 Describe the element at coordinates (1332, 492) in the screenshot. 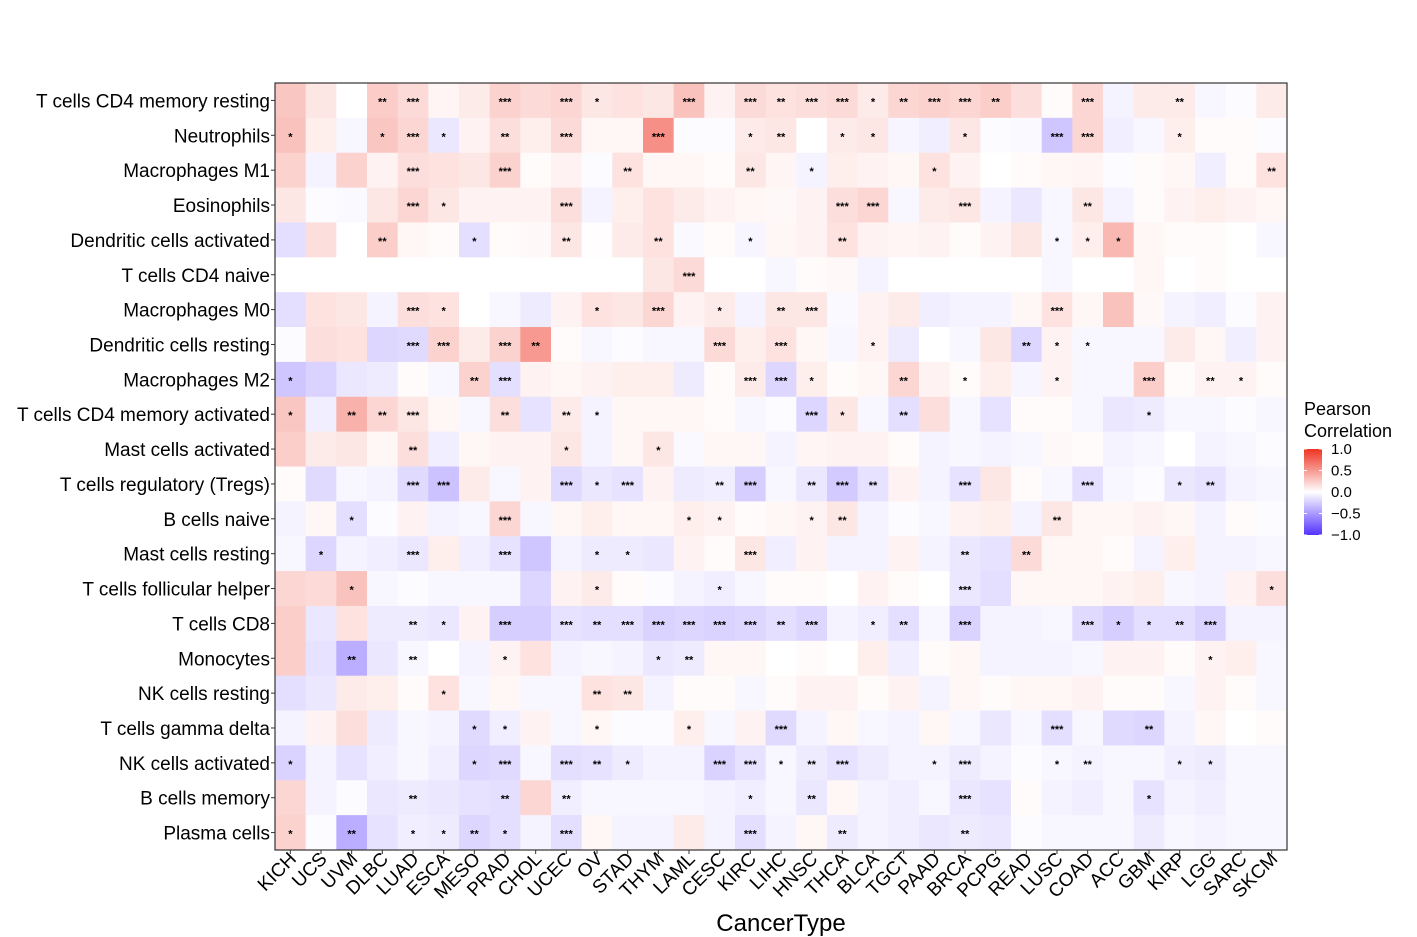

I see `legend-ticks: 1.0 0.5 0.0 −0.5 −1.0` at that location.